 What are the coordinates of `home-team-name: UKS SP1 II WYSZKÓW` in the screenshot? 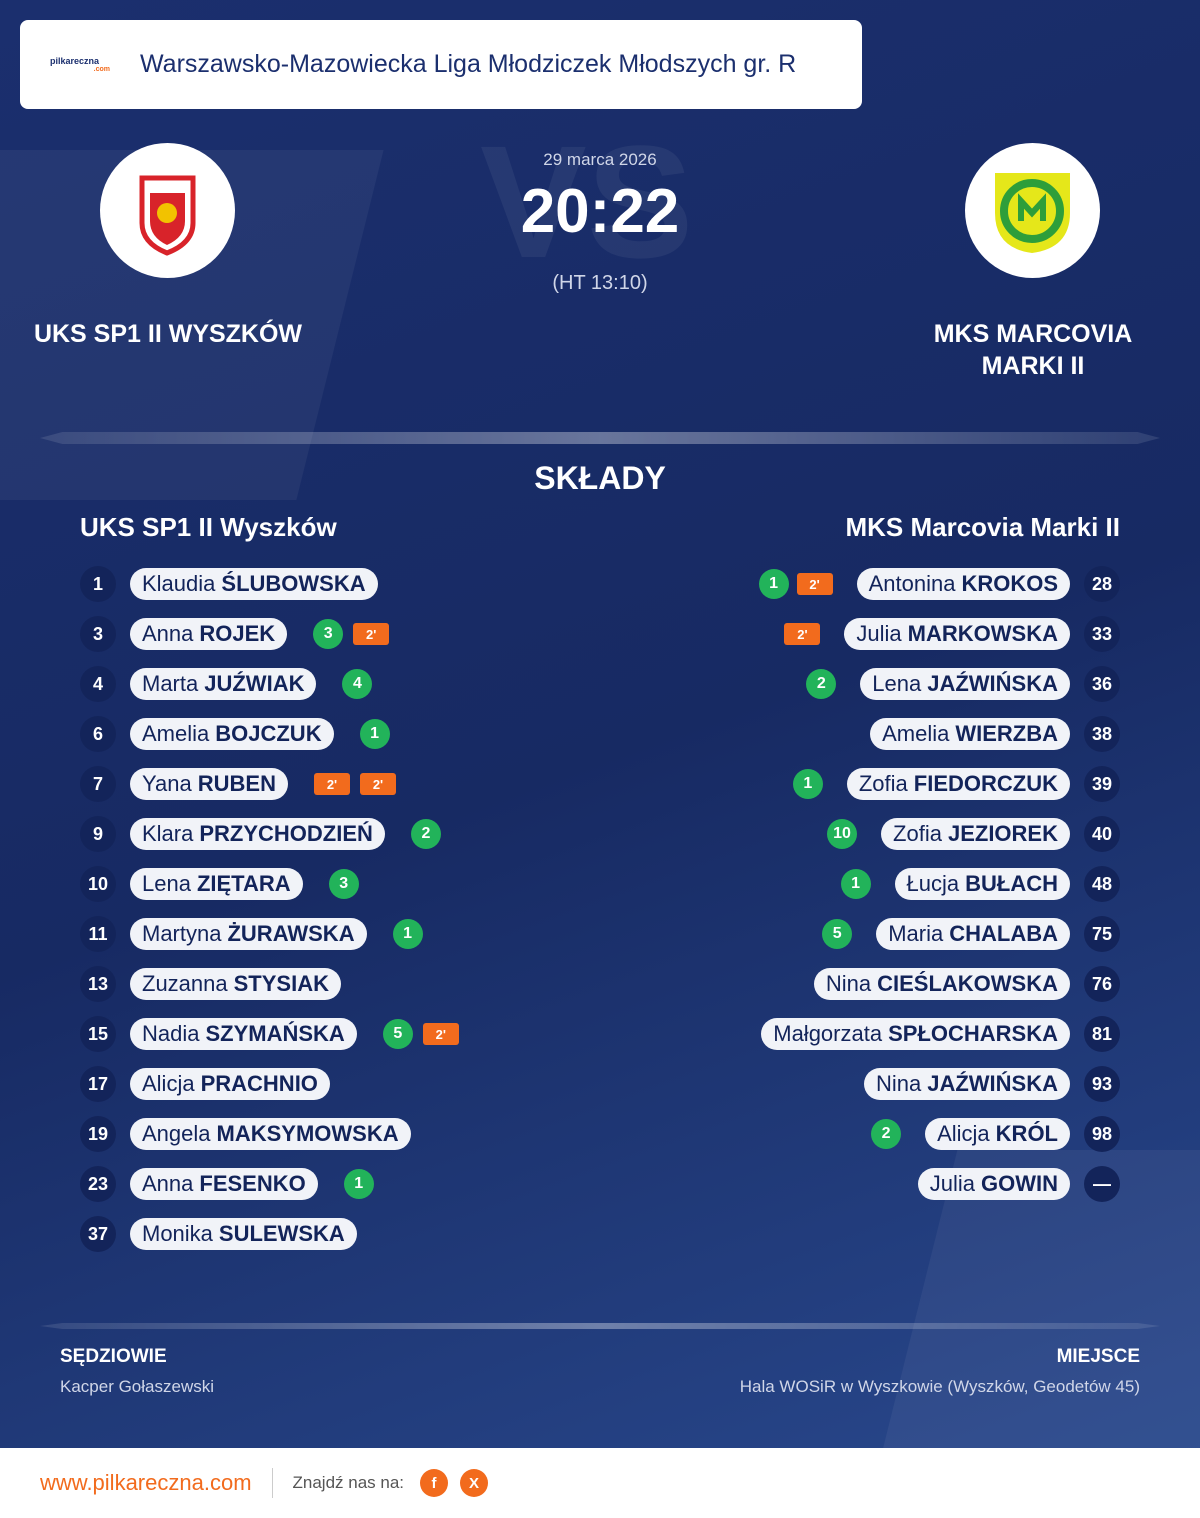 It's located at (168, 334).